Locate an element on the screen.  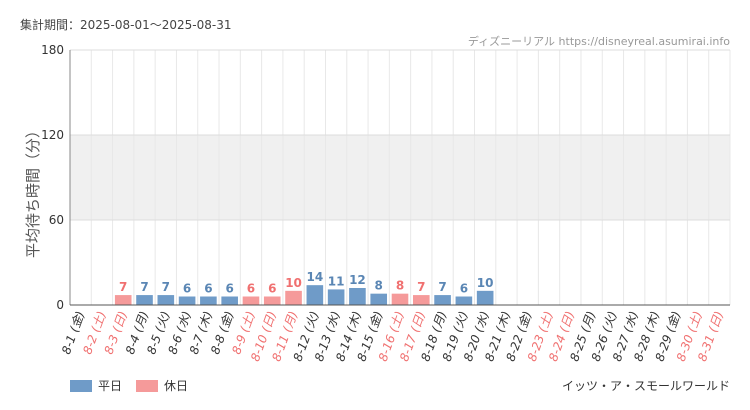
y-tick-label: 0 is located at coordinates (60, 305).